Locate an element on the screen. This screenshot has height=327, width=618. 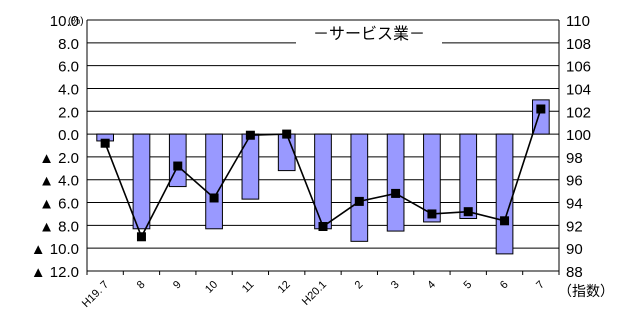
right-tick-label: 88 is located at coordinates (574, 272).